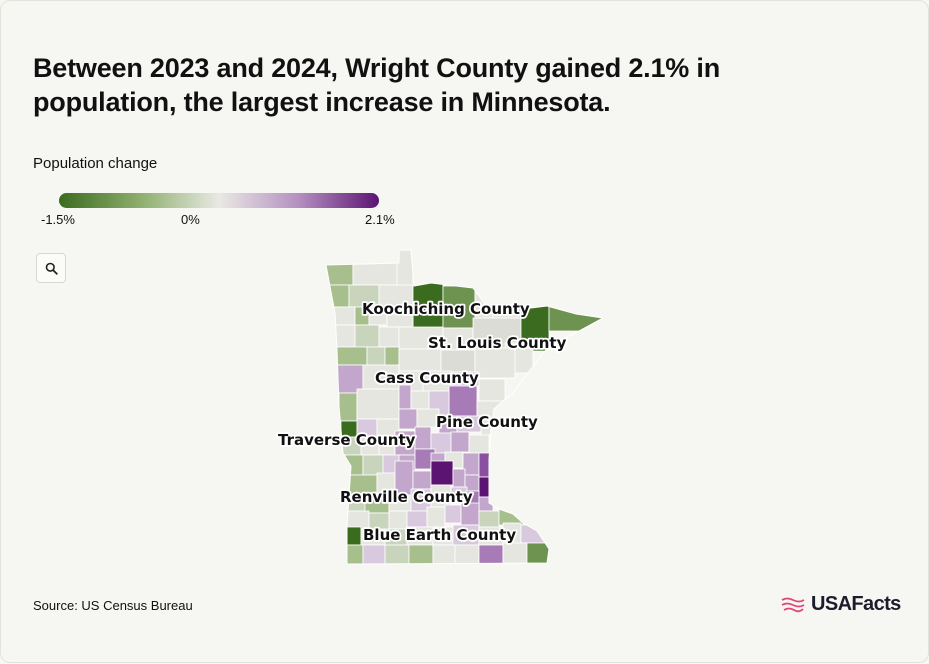 Image resolution: width=929 pixels, height=664 pixels. What do you see at coordinates (856, 604) in the screenshot?
I see `logo-text: USAFacts` at bounding box center [856, 604].